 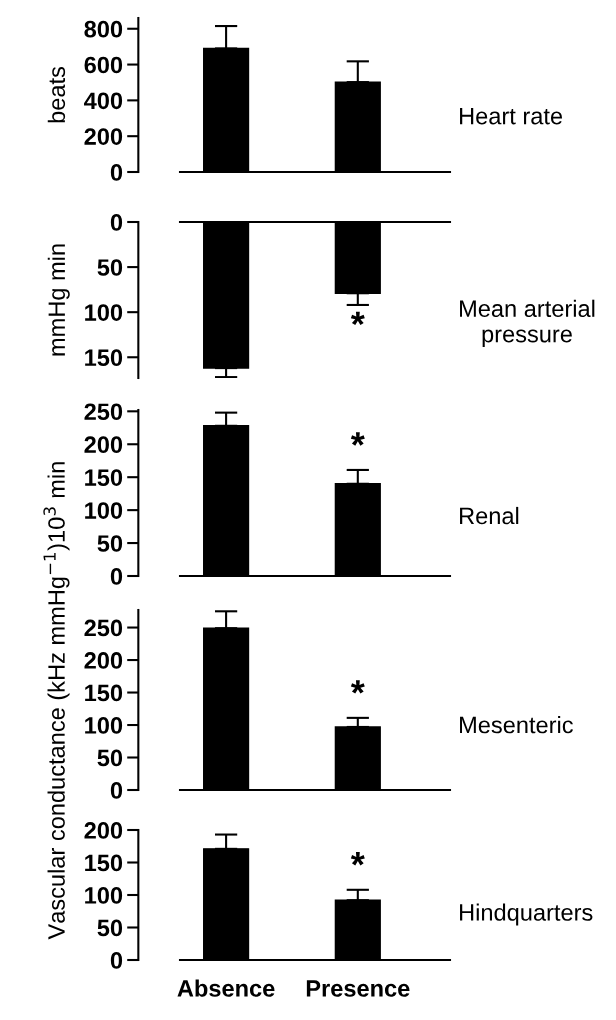 I want to click on y-axis-title: mmHg min, so click(x=58, y=300).